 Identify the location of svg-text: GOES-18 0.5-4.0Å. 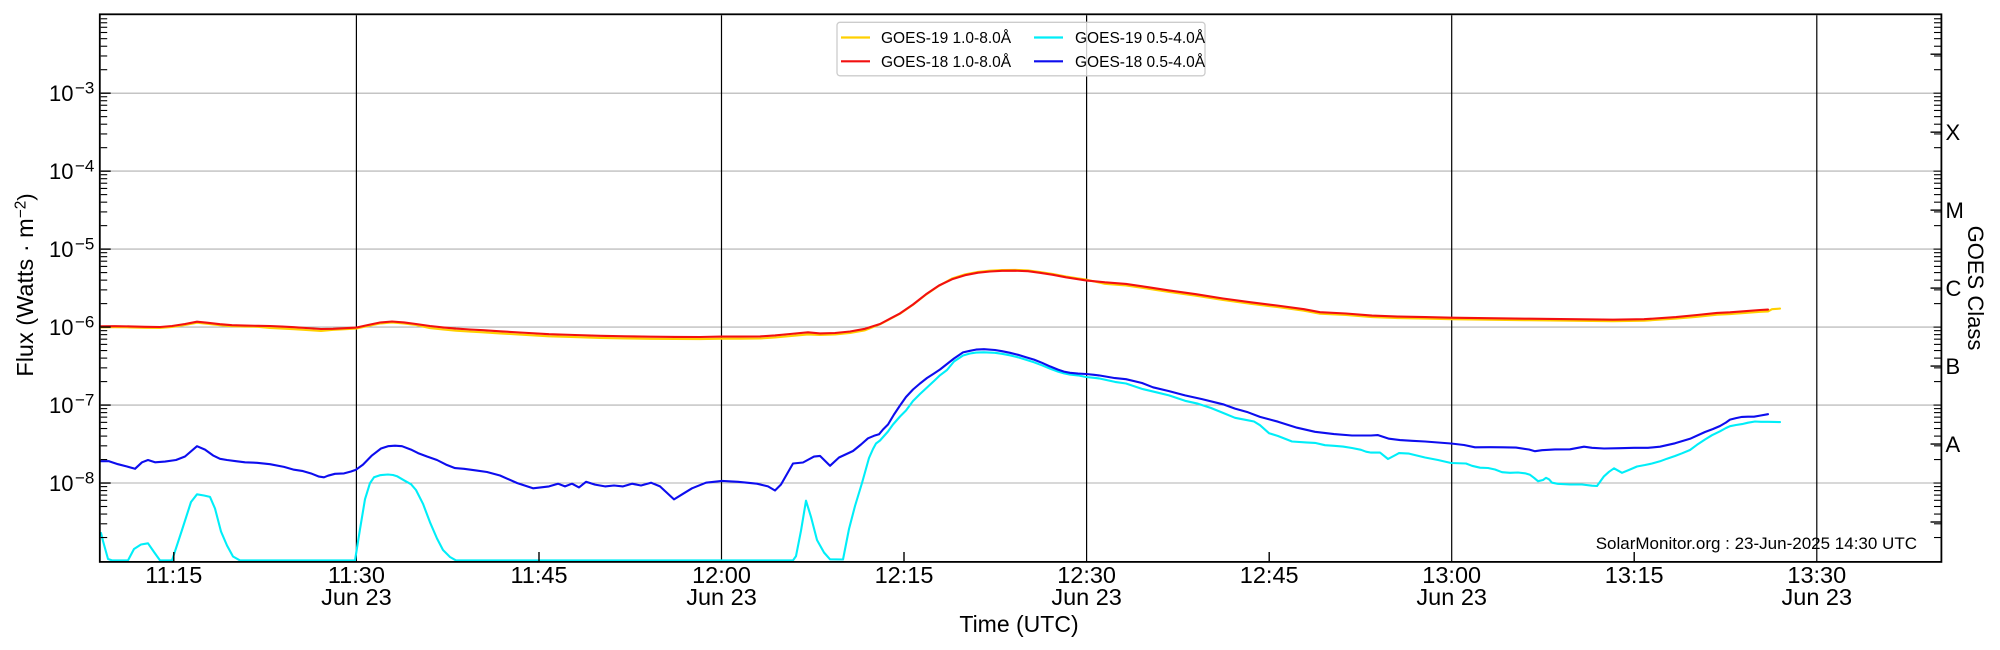
(1140, 62).